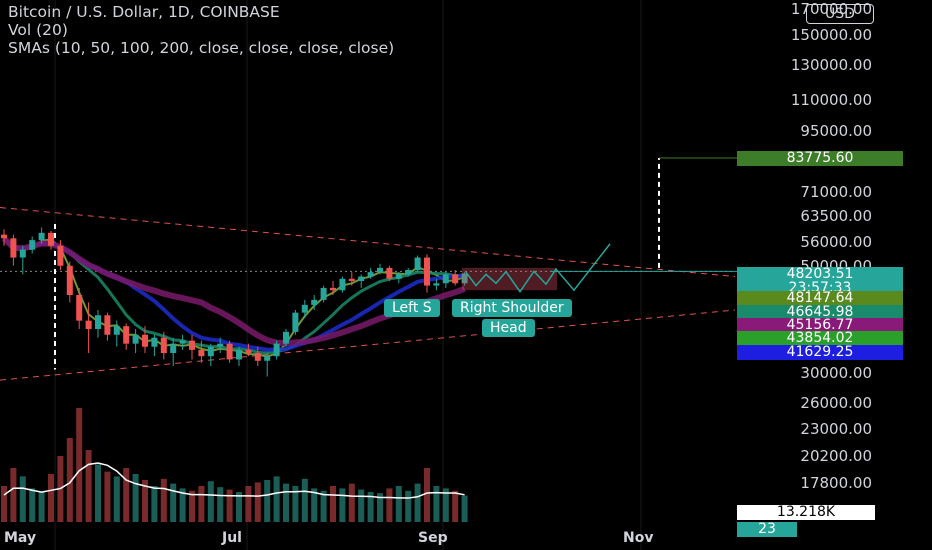 The height and width of the screenshot is (550, 932). I want to click on currency-button: USD, so click(840, 14).